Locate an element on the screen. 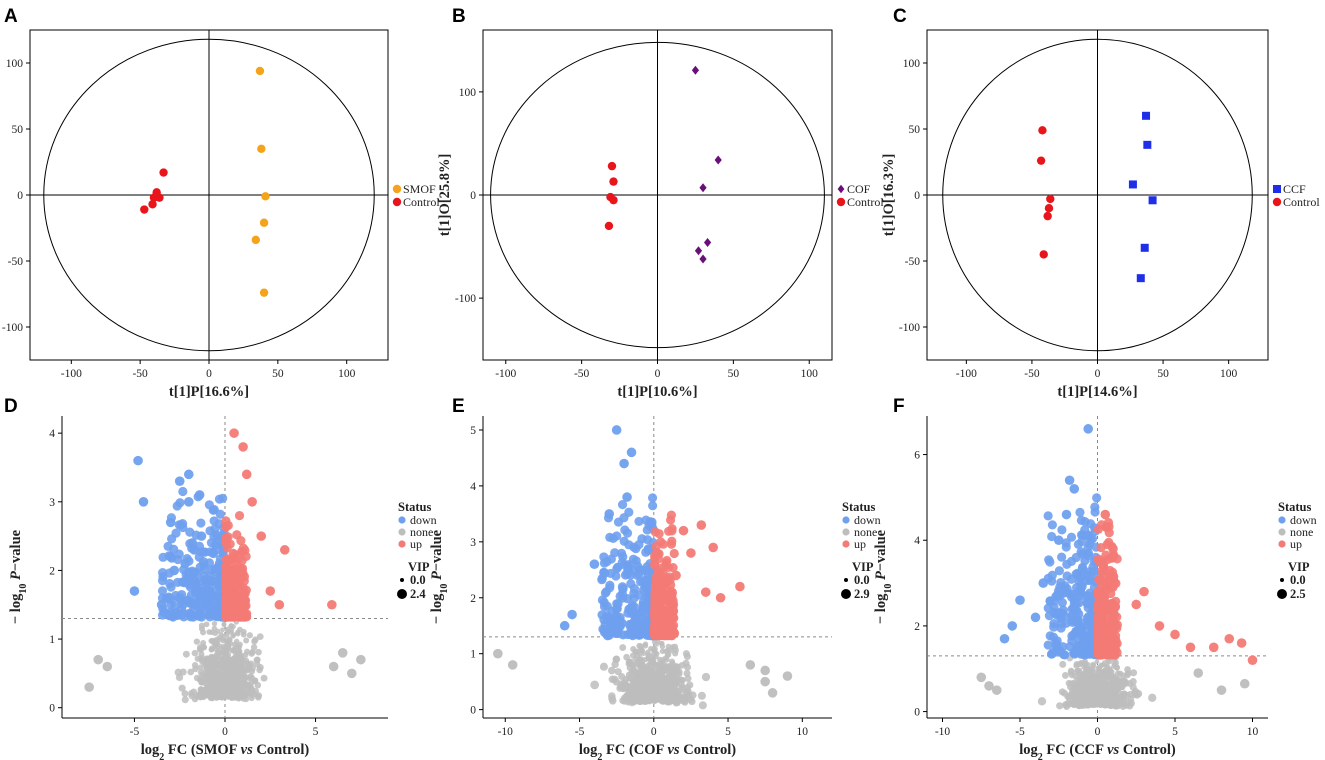 The width and height of the screenshot is (1325, 760). x-axis-title-part: log is located at coordinates (588, 750).